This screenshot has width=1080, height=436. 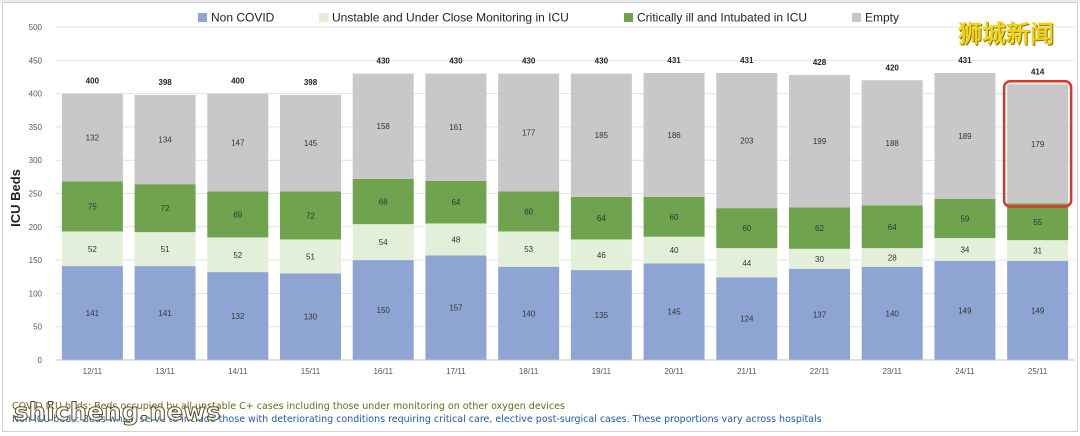 What do you see at coordinates (165, 82) in the screenshot?
I see `total-label: 398` at bounding box center [165, 82].